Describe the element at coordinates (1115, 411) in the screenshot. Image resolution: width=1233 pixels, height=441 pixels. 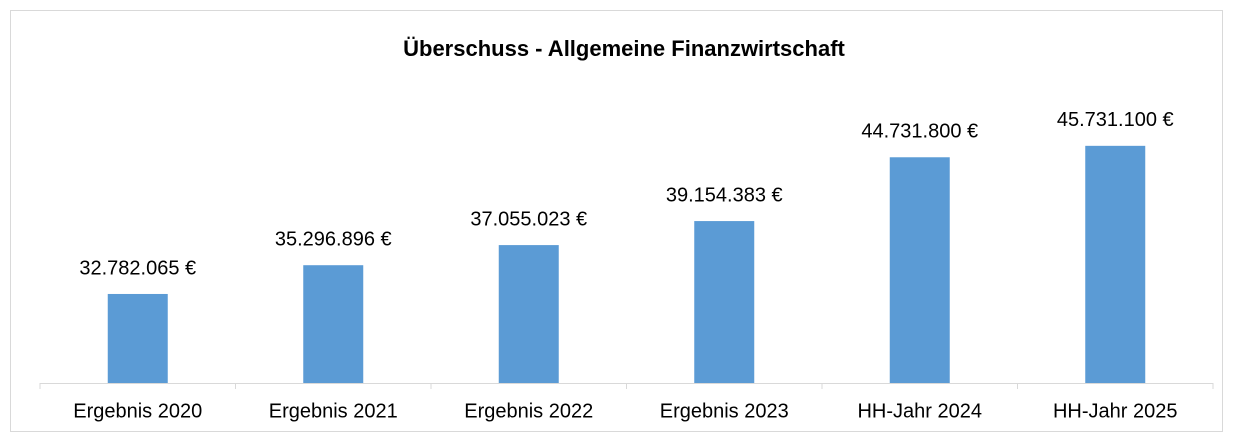
I see `x-tick-label: HH-Jahr 2025` at that location.